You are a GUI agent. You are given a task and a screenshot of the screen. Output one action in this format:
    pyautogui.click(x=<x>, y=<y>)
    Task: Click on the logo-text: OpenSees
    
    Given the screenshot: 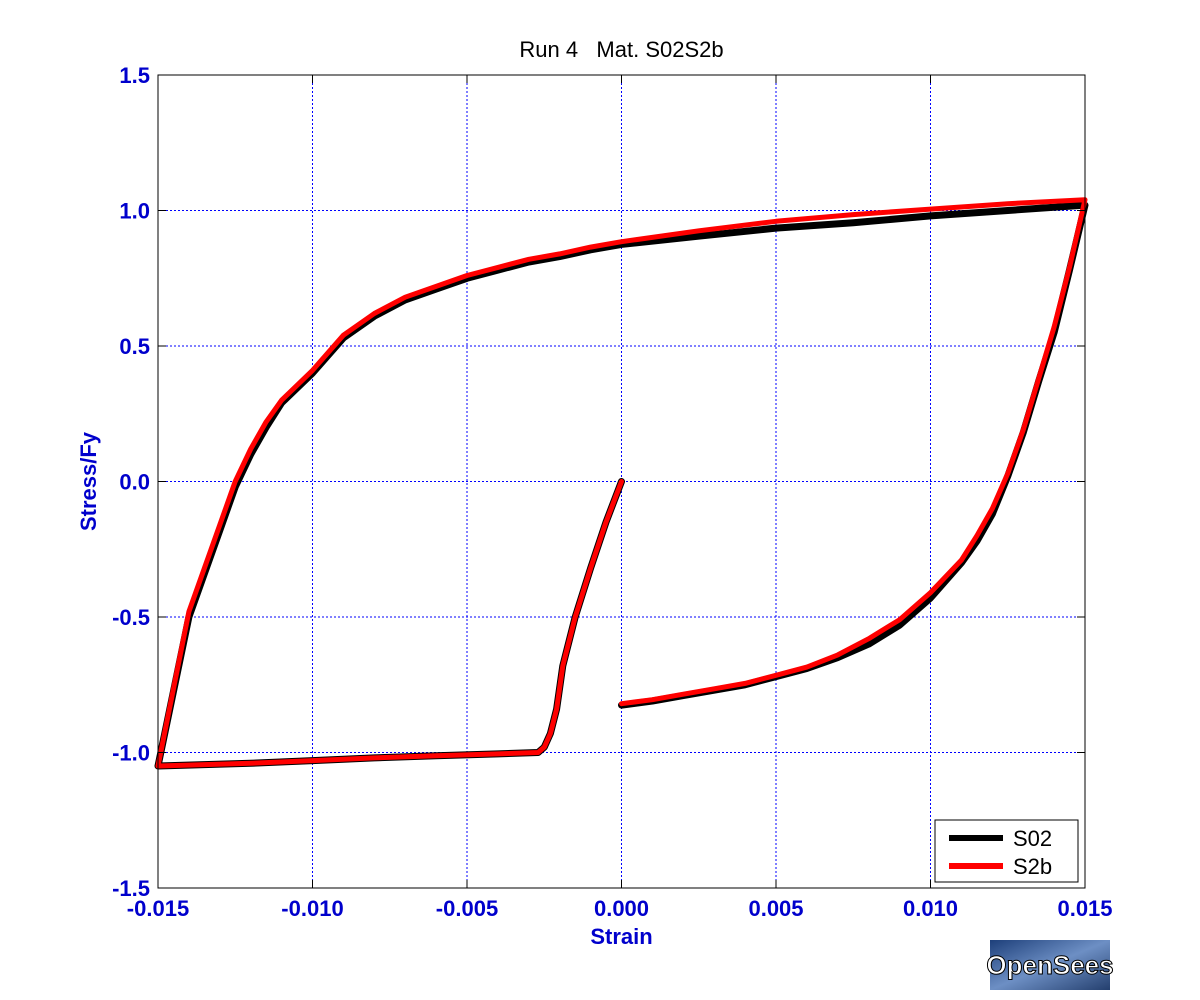 What is the action you would take?
    pyautogui.click(x=1049, y=965)
    